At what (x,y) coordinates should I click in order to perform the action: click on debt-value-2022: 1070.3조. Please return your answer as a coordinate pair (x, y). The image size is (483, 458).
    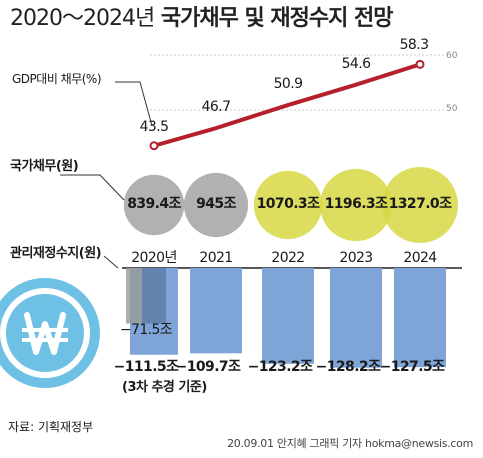
    Looking at the image, I should click on (288, 204).